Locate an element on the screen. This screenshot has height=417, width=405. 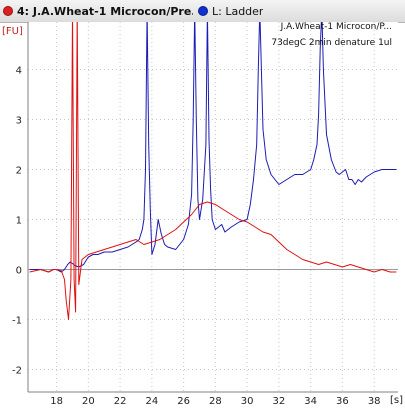
x-tick-labels: 18 20 22 24 26 28 30 32 34 36 38 is located at coordinates (215, 401).